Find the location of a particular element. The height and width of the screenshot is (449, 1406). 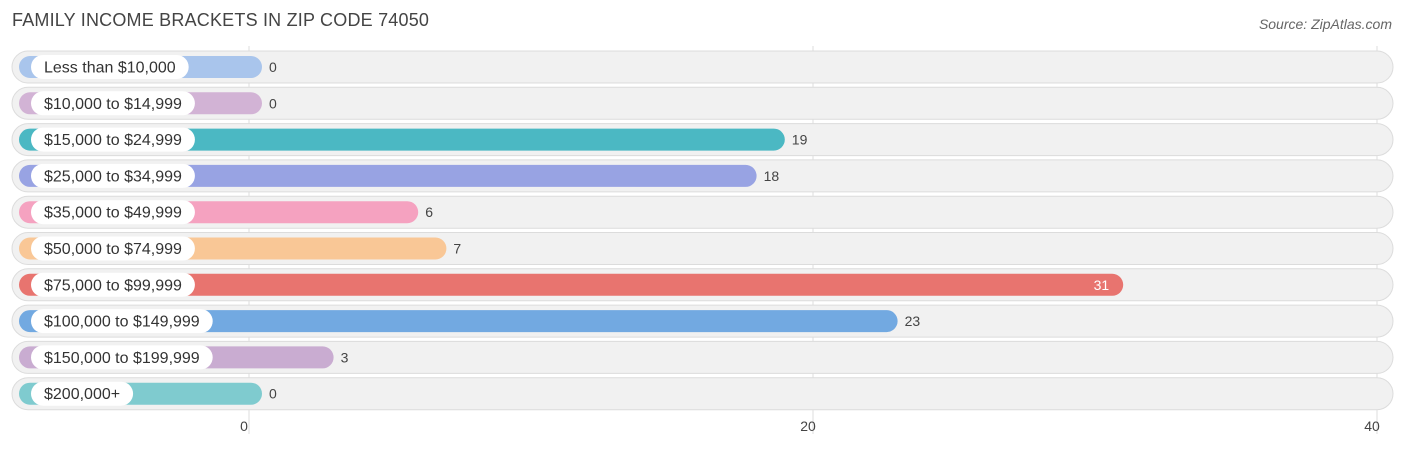

category-label: $150,000 to $199,999 is located at coordinates (122, 358).